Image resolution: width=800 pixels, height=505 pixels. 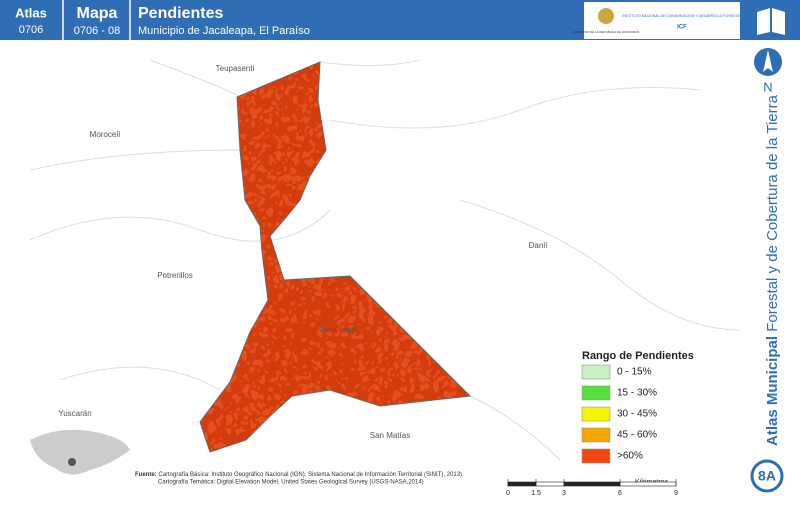 What do you see at coordinates (606, 31) in the screenshot?
I see `logo-text: GOBIERNO DE LA REPÚBLICA DE HONDURAS` at bounding box center [606, 31].